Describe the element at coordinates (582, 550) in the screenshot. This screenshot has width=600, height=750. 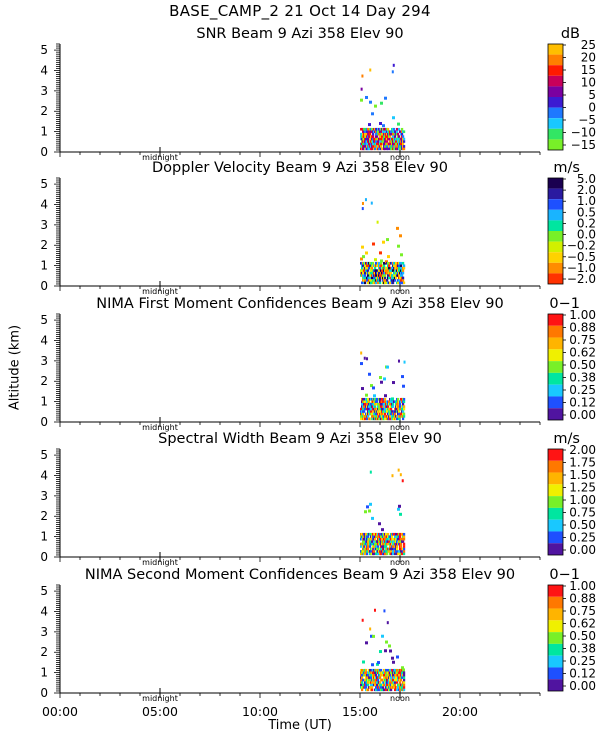
I see `colorbar-label: 0.00` at that location.